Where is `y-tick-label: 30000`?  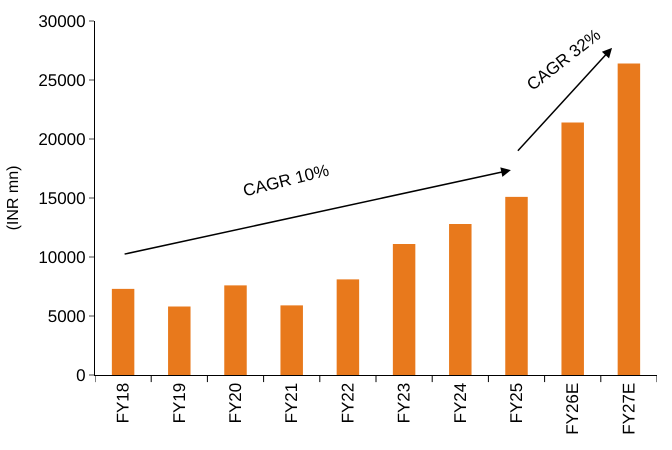
y-tick-label: 30000 is located at coordinates (62, 21).